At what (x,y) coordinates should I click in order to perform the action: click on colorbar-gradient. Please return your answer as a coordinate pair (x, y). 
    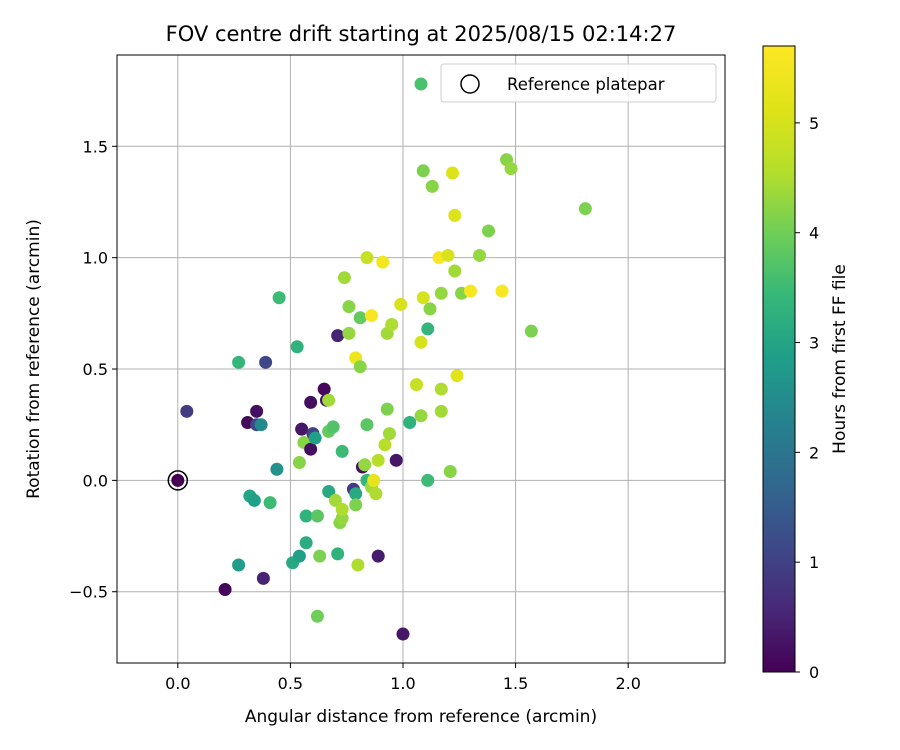
    Looking at the image, I should click on (779, 359).